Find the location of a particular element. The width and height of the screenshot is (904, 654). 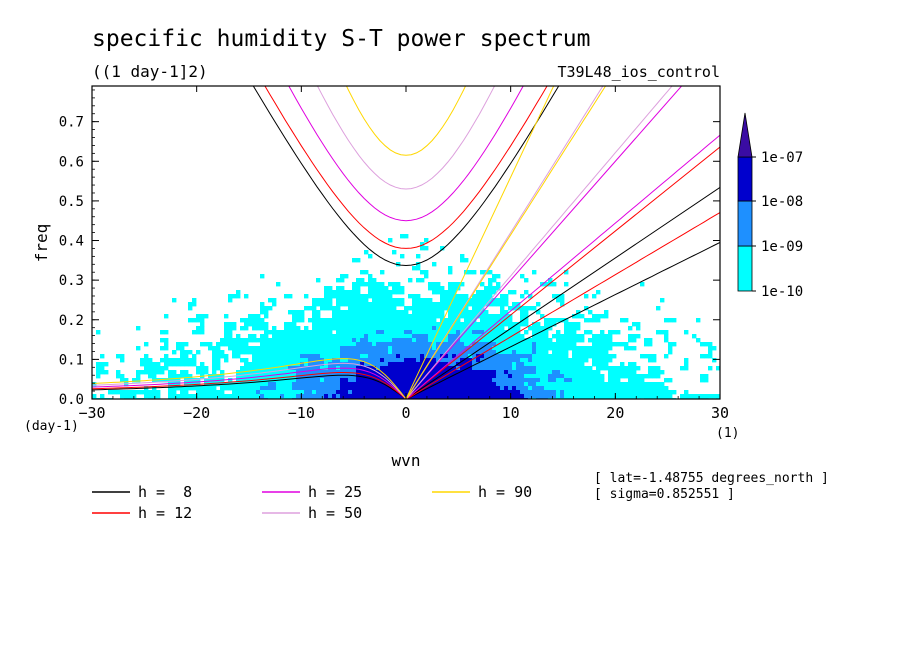

rossby-curve-h8 is located at coordinates (249, 386).